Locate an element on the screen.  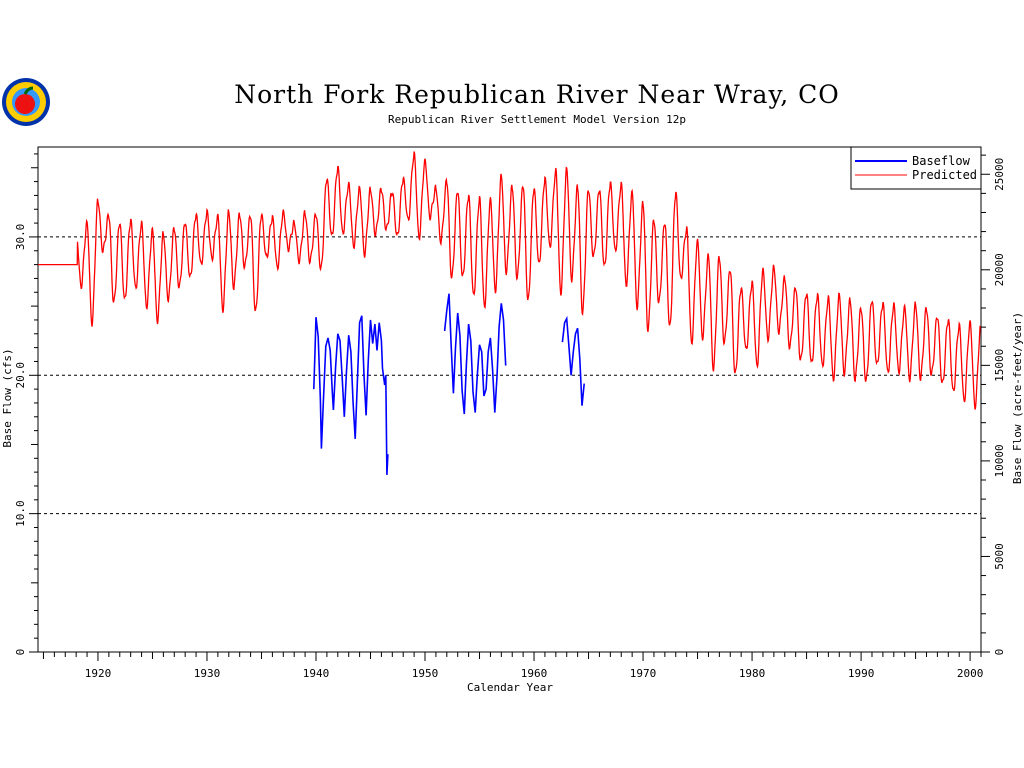
y-axis-right: 0 5000 10000 15000 20000 25000 is located at coordinates (993, 405).